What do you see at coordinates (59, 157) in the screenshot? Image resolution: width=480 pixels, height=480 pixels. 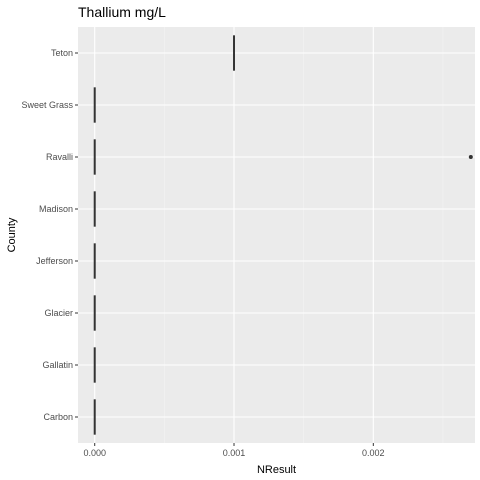 I see `y-tick-label: Ravalli` at bounding box center [59, 157].